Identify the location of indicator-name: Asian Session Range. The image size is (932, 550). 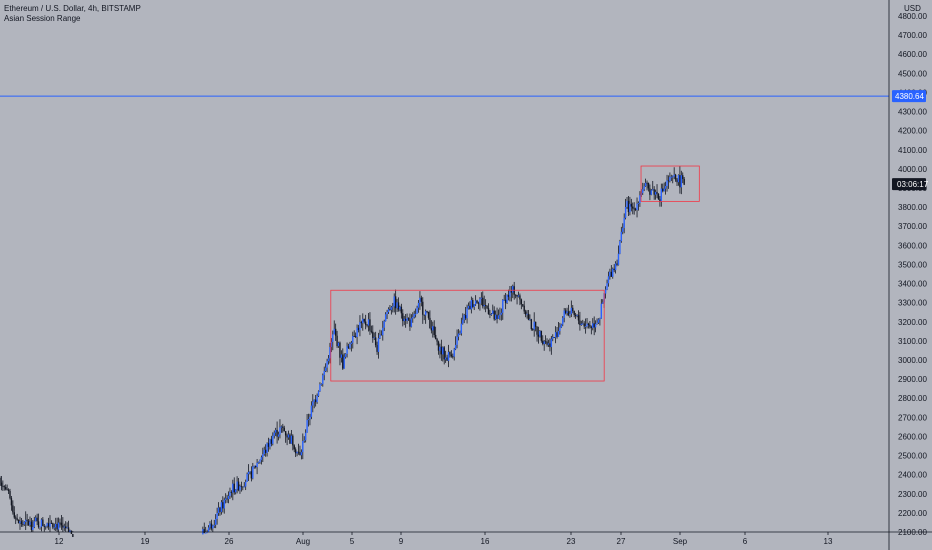
(42, 18).